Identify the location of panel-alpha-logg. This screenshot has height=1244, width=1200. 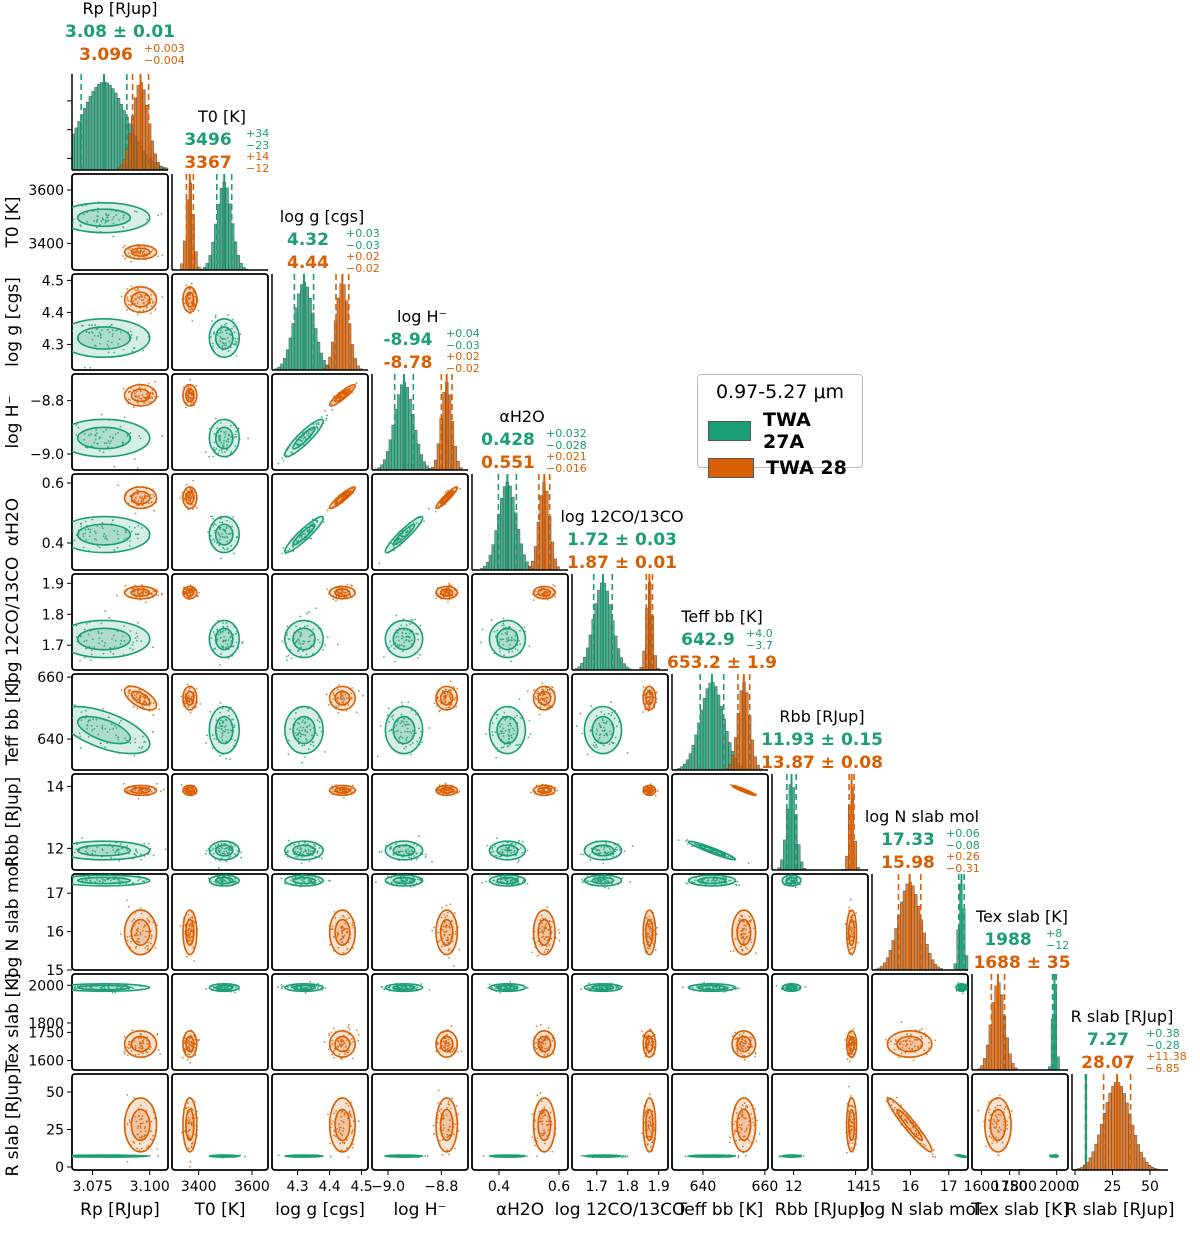
(320, 522).